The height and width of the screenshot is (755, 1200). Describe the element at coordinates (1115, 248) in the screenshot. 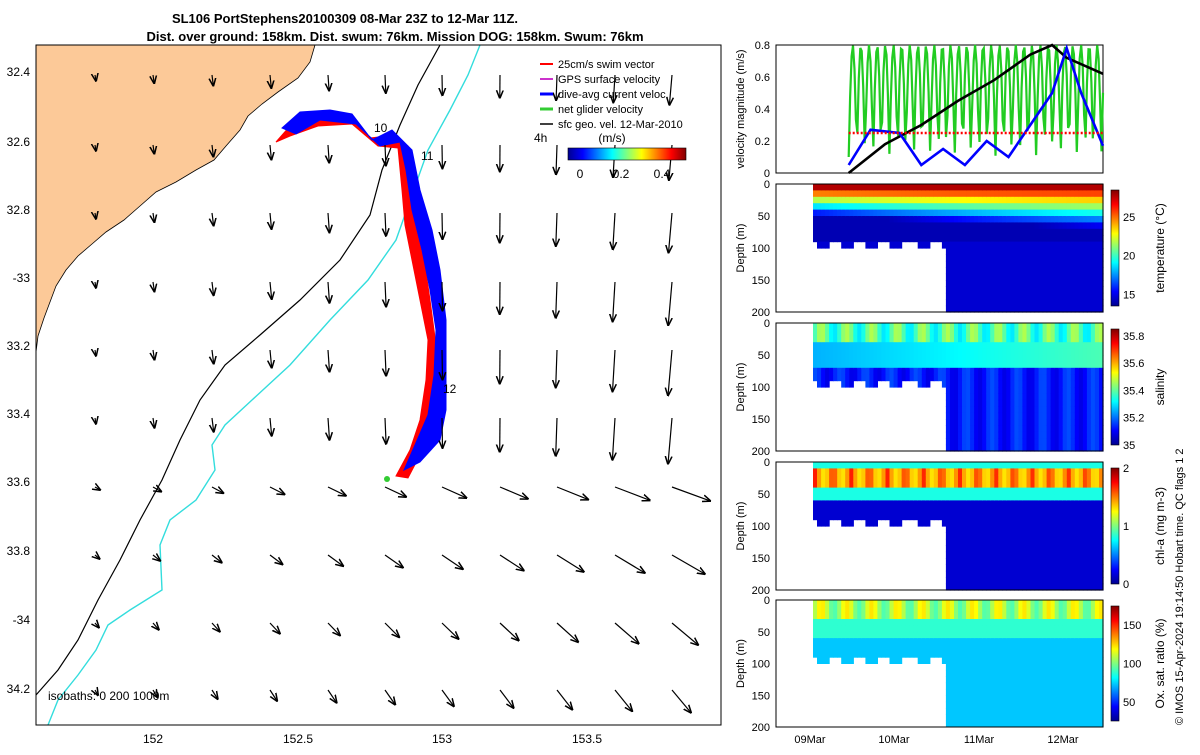

I see `heatmap-colorbar` at that location.